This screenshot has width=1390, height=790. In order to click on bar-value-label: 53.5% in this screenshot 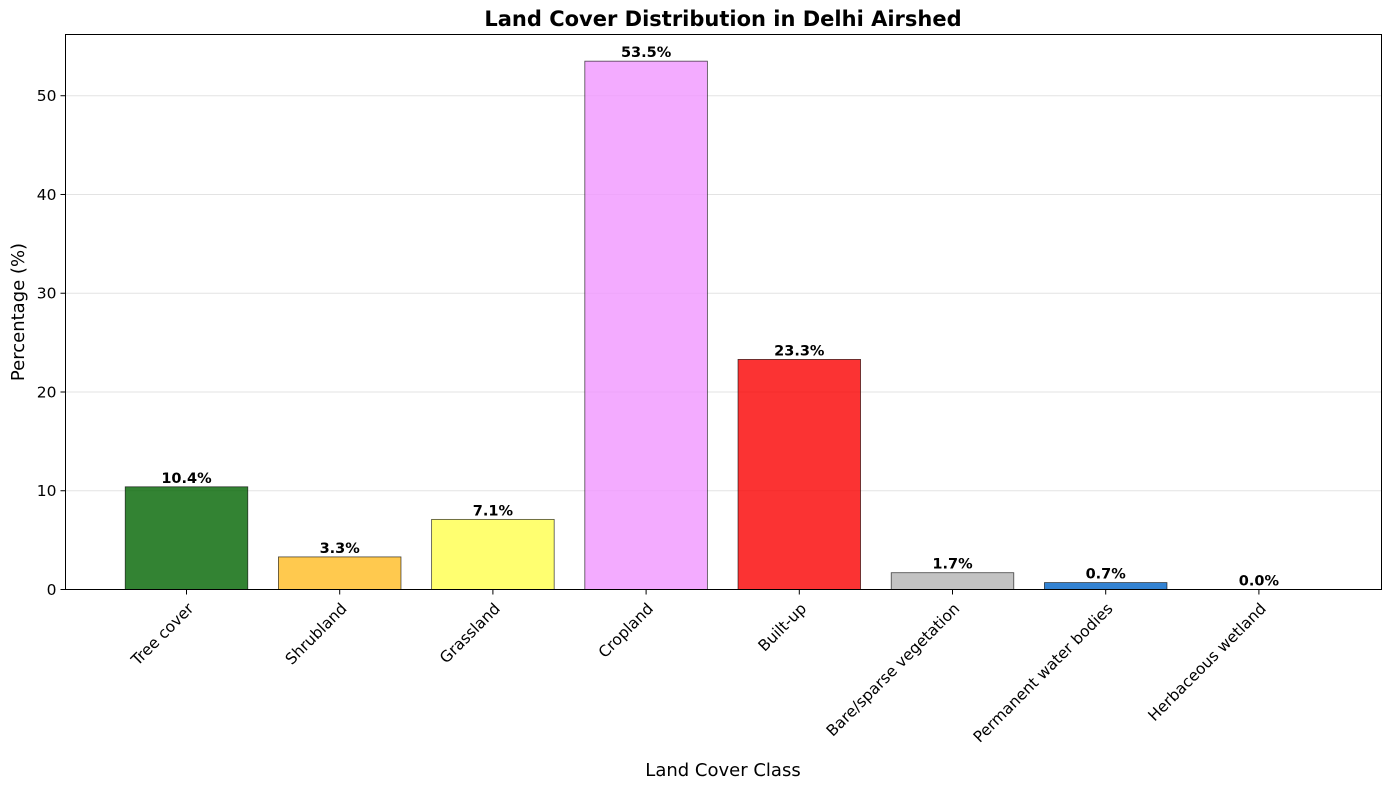, I will do `click(646, 53)`.